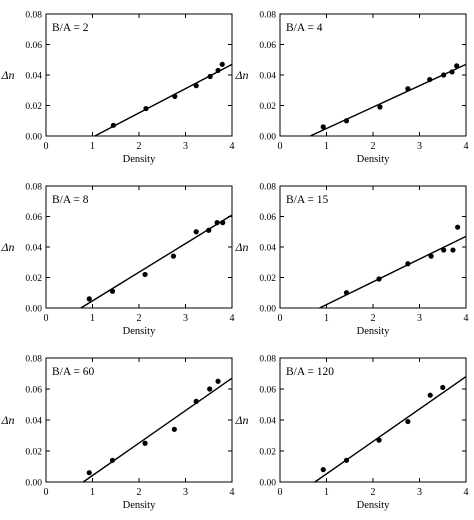 Image resolution: width=474 pixels, height=520 pixels. Describe the element at coordinates (73, 372) in the screenshot. I see `panel-label: B/A = 60` at that location.